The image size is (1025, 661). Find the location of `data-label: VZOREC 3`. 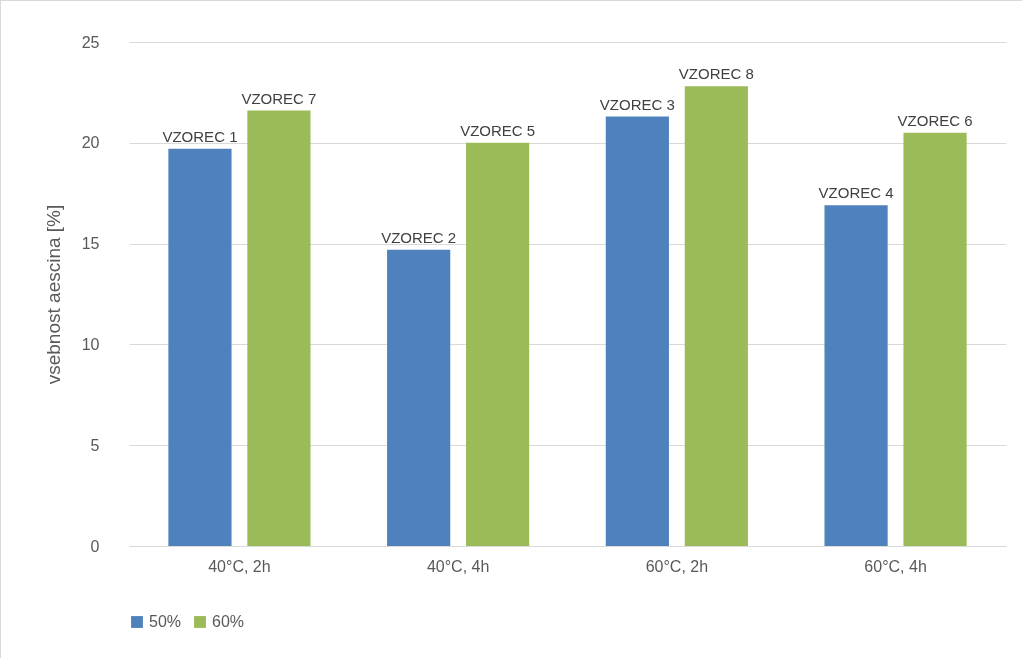

data-label: VZOREC 3 is located at coordinates (637, 104).